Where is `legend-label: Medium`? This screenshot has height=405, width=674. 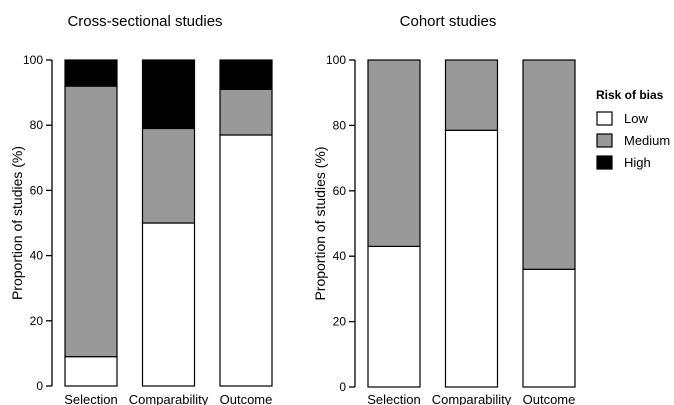
legend-label: Medium is located at coordinates (647, 140).